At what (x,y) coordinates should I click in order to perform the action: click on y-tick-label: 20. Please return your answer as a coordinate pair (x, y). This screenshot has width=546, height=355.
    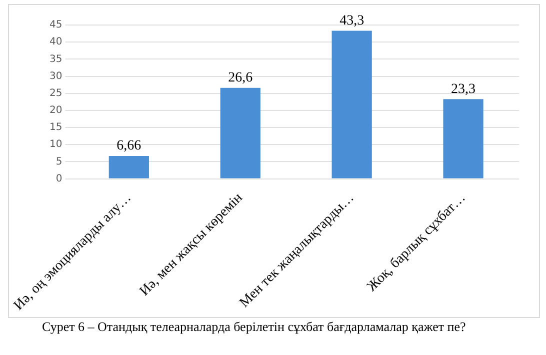
    Looking at the image, I should click on (55, 110).